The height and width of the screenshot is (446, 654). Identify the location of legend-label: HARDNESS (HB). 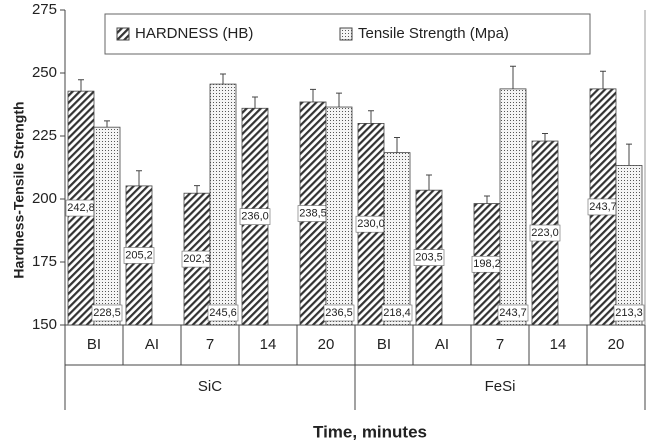
(194, 33).